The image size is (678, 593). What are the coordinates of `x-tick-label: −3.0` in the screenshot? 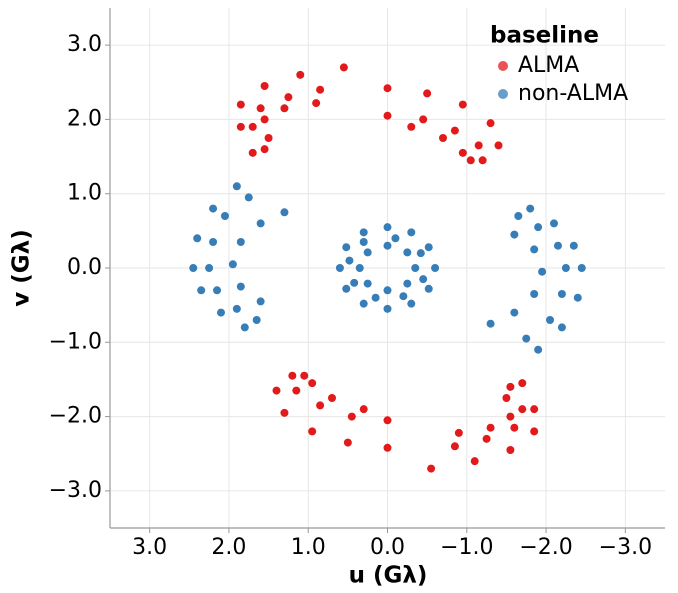 It's located at (625, 547).